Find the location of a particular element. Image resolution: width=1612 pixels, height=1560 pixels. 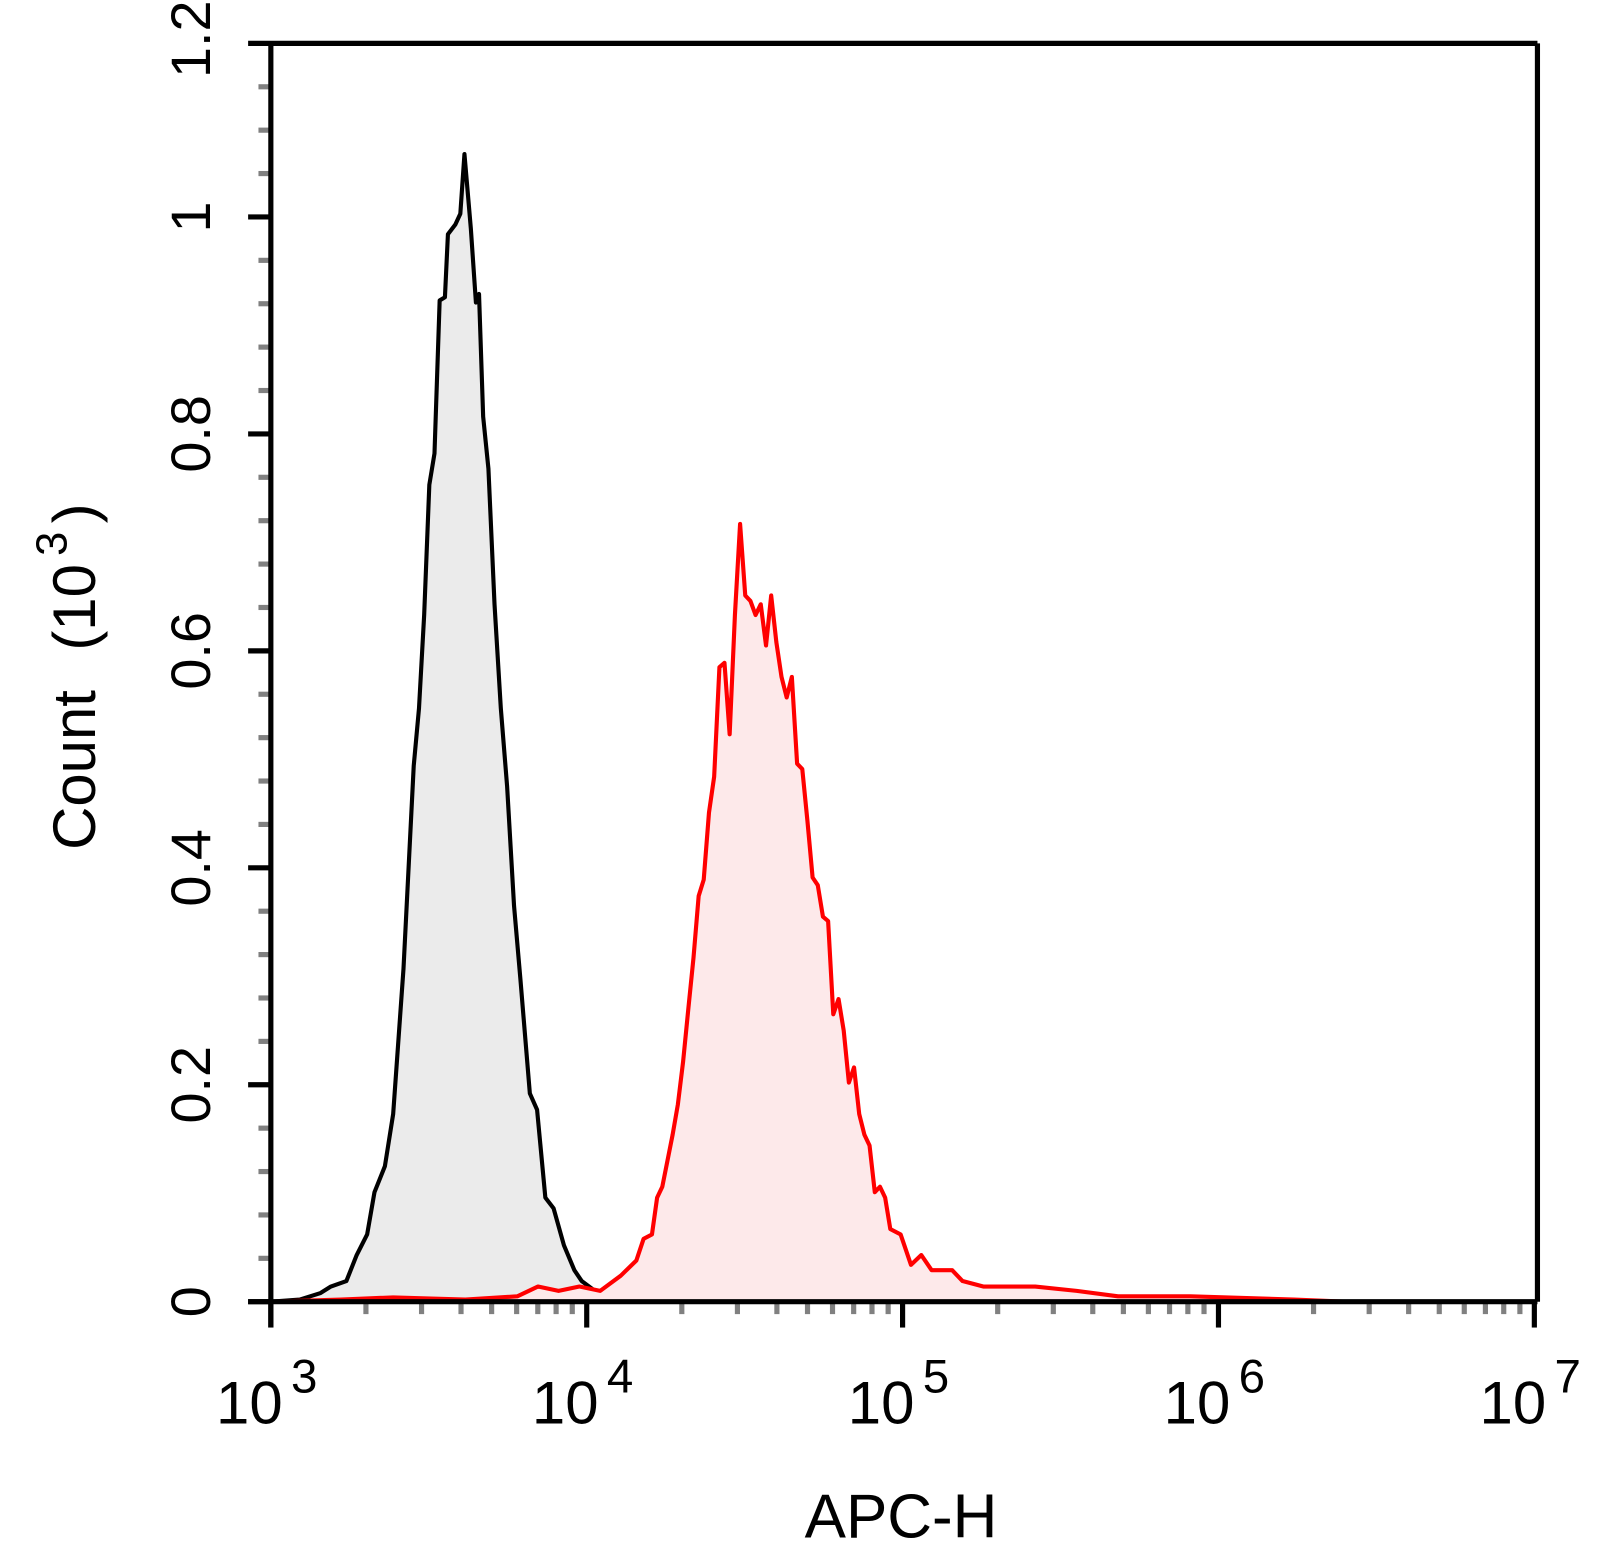

y-axis-unit-open: ( is located at coordinates (74, 641).